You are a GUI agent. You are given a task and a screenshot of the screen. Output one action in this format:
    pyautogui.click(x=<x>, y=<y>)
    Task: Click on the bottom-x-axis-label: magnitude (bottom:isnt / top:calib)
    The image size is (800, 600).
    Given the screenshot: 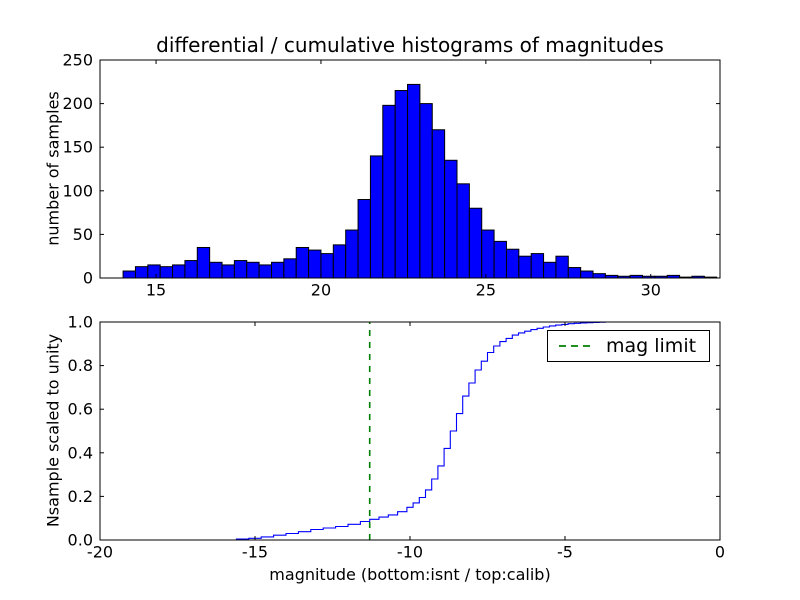 What is the action you would take?
    pyautogui.click(x=410, y=574)
    